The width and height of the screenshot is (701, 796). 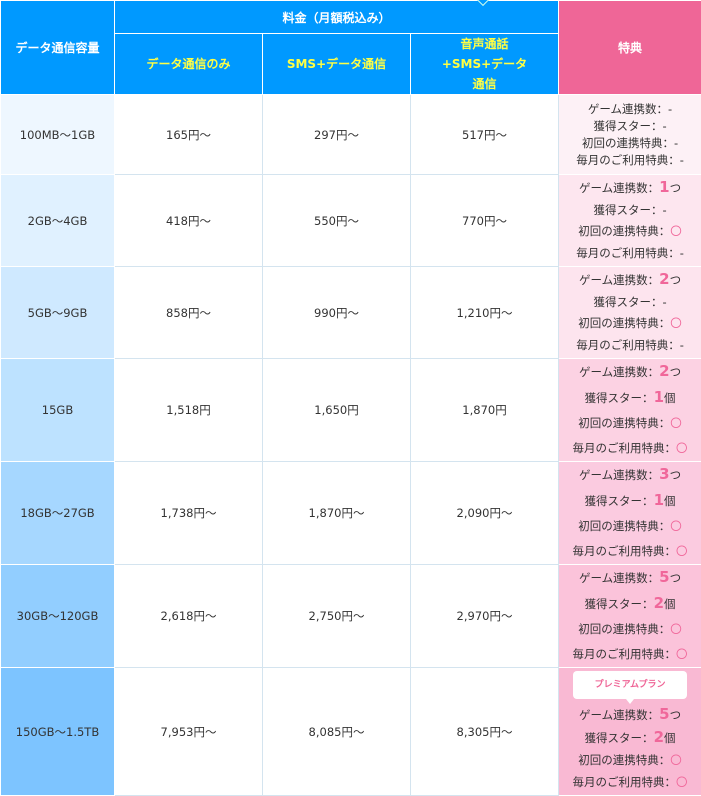 What do you see at coordinates (58, 732) in the screenshot?
I see `capacity-cell: 150GB～1.5TB` at bounding box center [58, 732].